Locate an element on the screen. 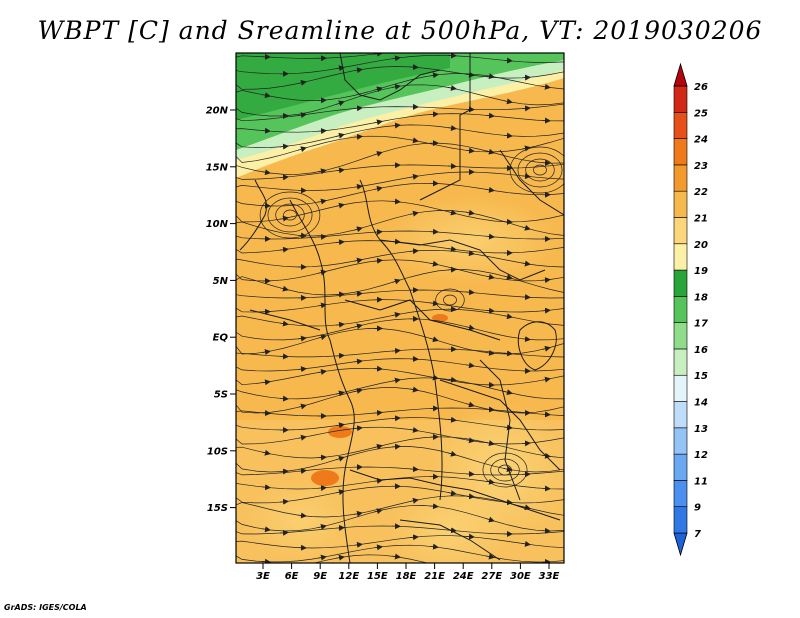  lon-label: 12E is located at coordinates (348, 576).